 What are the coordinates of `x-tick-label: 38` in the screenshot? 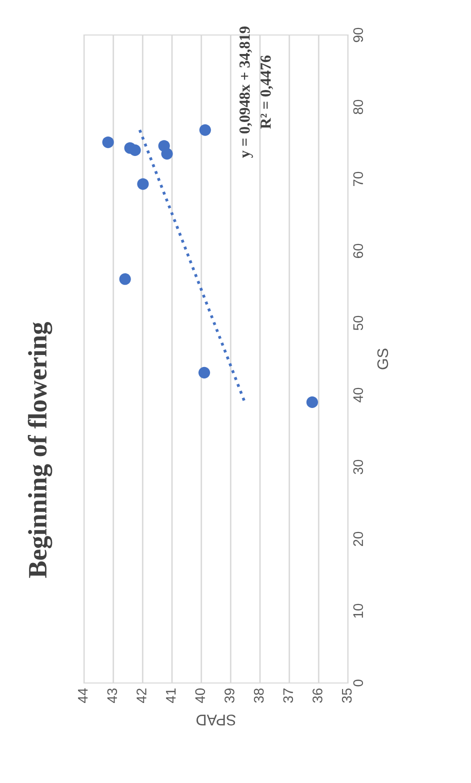 It's located at (259, 695).